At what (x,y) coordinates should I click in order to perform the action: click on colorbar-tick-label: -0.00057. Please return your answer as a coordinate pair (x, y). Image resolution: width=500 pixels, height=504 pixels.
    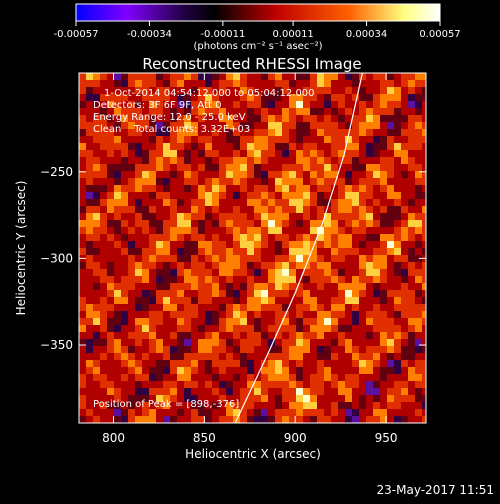
    Looking at the image, I should click on (76, 34).